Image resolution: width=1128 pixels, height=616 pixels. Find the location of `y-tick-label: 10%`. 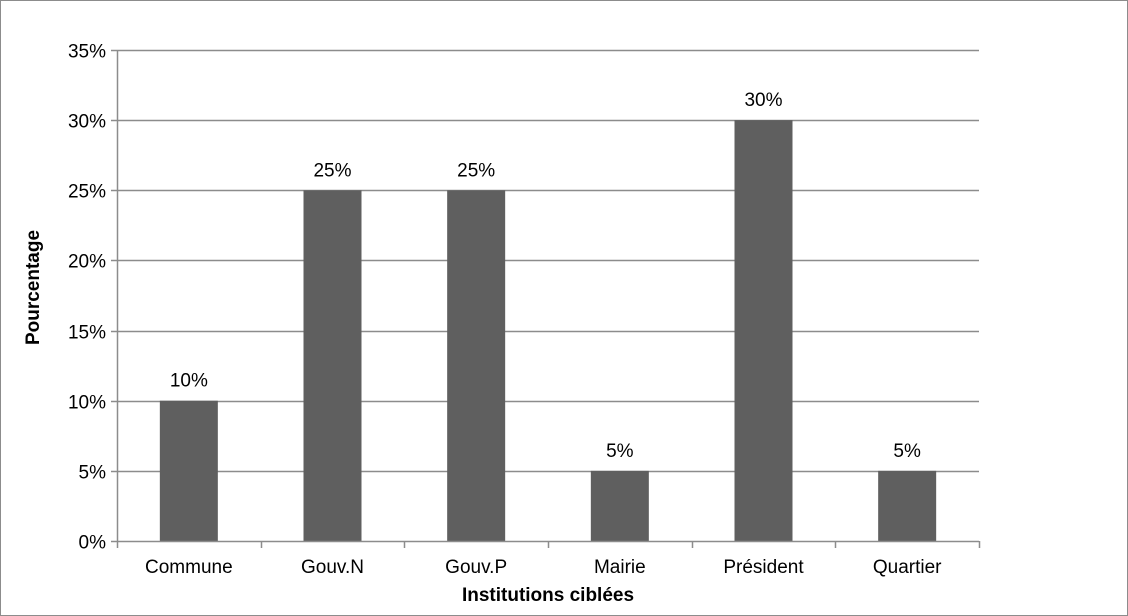

y-tick-label: 10% is located at coordinates (87, 403).